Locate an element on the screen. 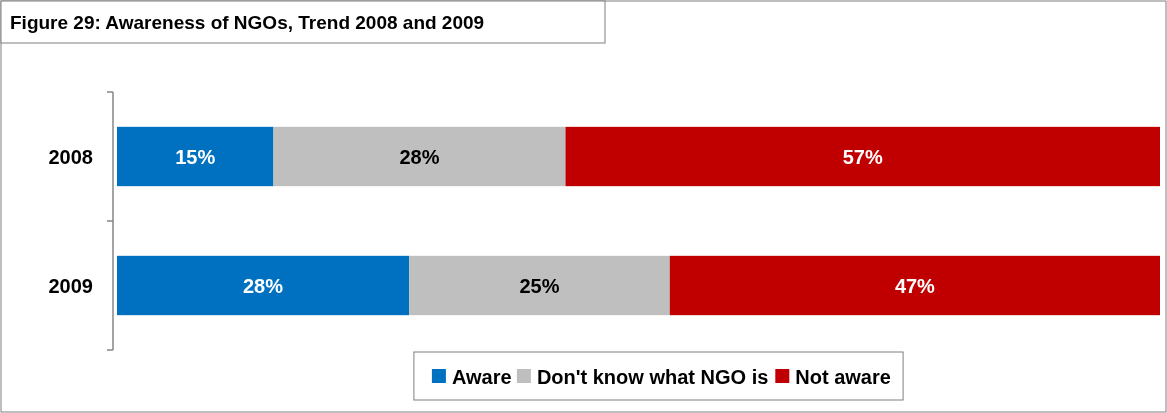  data-label: 15% is located at coordinates (195, 156).